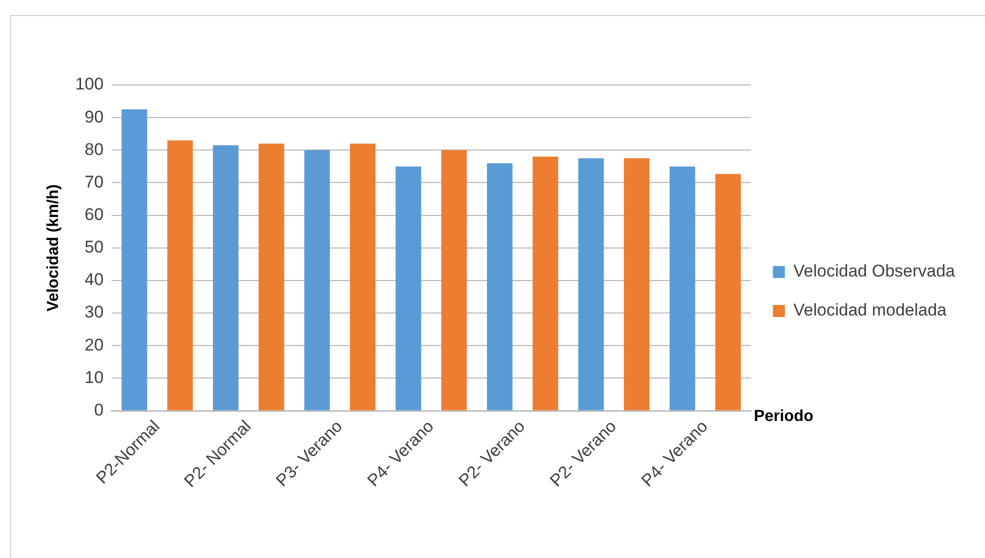 The width and height of the screenshot is (985, 558). What do you see at coordinates (94, 149) in the screenshot?
I see `y-tick-label: 80` at bounding box center [94, 149].